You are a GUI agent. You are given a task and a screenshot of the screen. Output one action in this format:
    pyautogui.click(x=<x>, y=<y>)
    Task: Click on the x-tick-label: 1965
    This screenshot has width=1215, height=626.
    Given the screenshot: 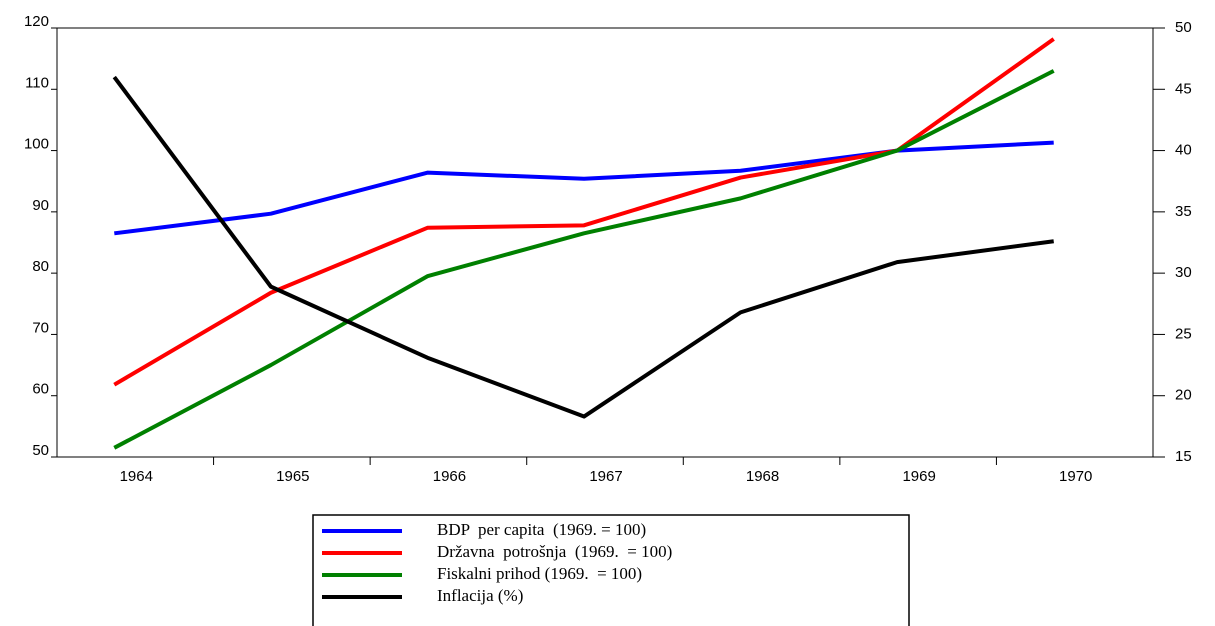 What is the action you would take?
    pyautogui.click(x=292, y=476)
    